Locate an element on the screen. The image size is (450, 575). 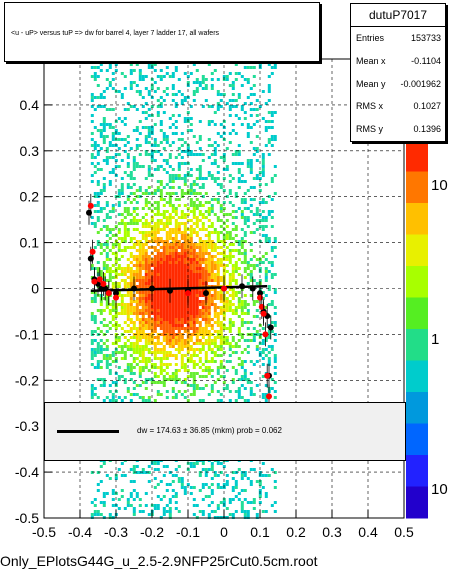
data-point is located at coordinates (108, 293).